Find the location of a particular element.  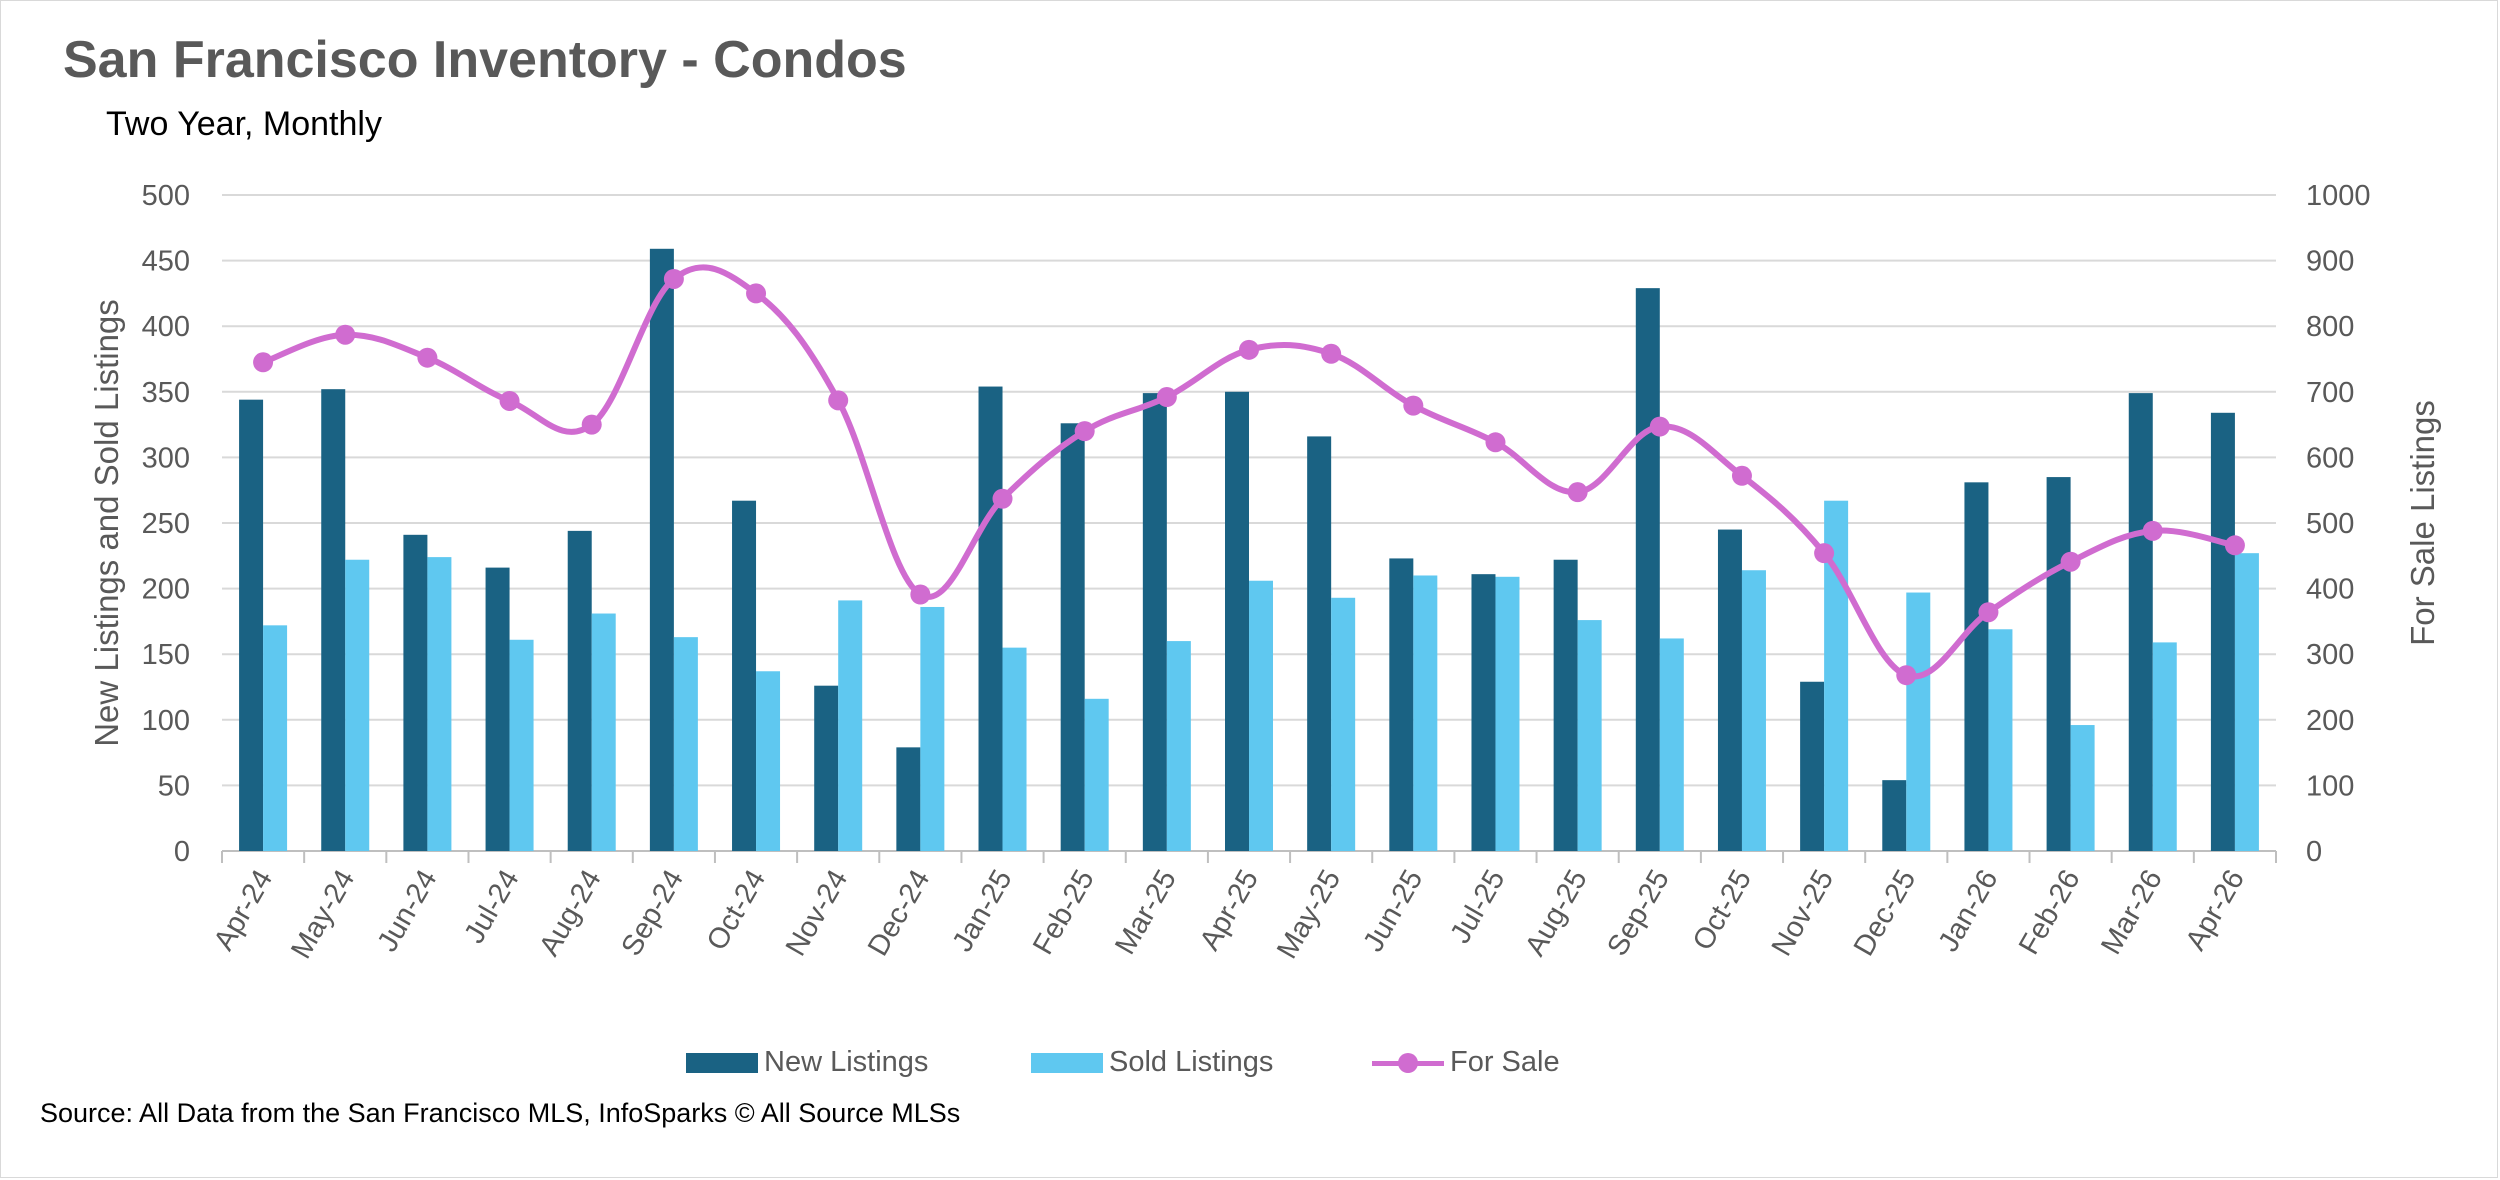

y-left-tick-label: 0 is located at coordinates (182, 852).